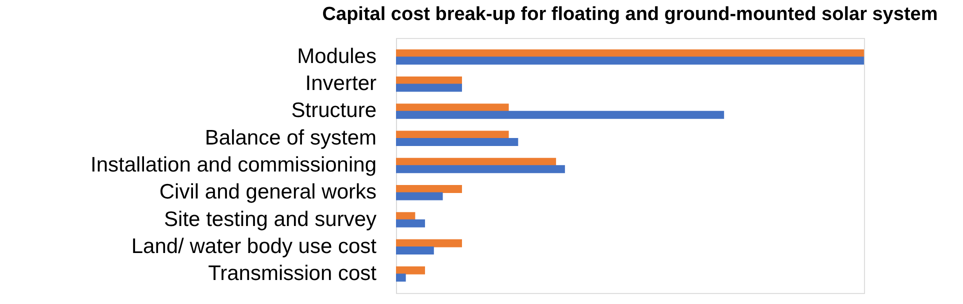 The width and height of the screenshot is (963, 304). I want to click on y-tick-label: Site testing and survey, so click(270, 219).